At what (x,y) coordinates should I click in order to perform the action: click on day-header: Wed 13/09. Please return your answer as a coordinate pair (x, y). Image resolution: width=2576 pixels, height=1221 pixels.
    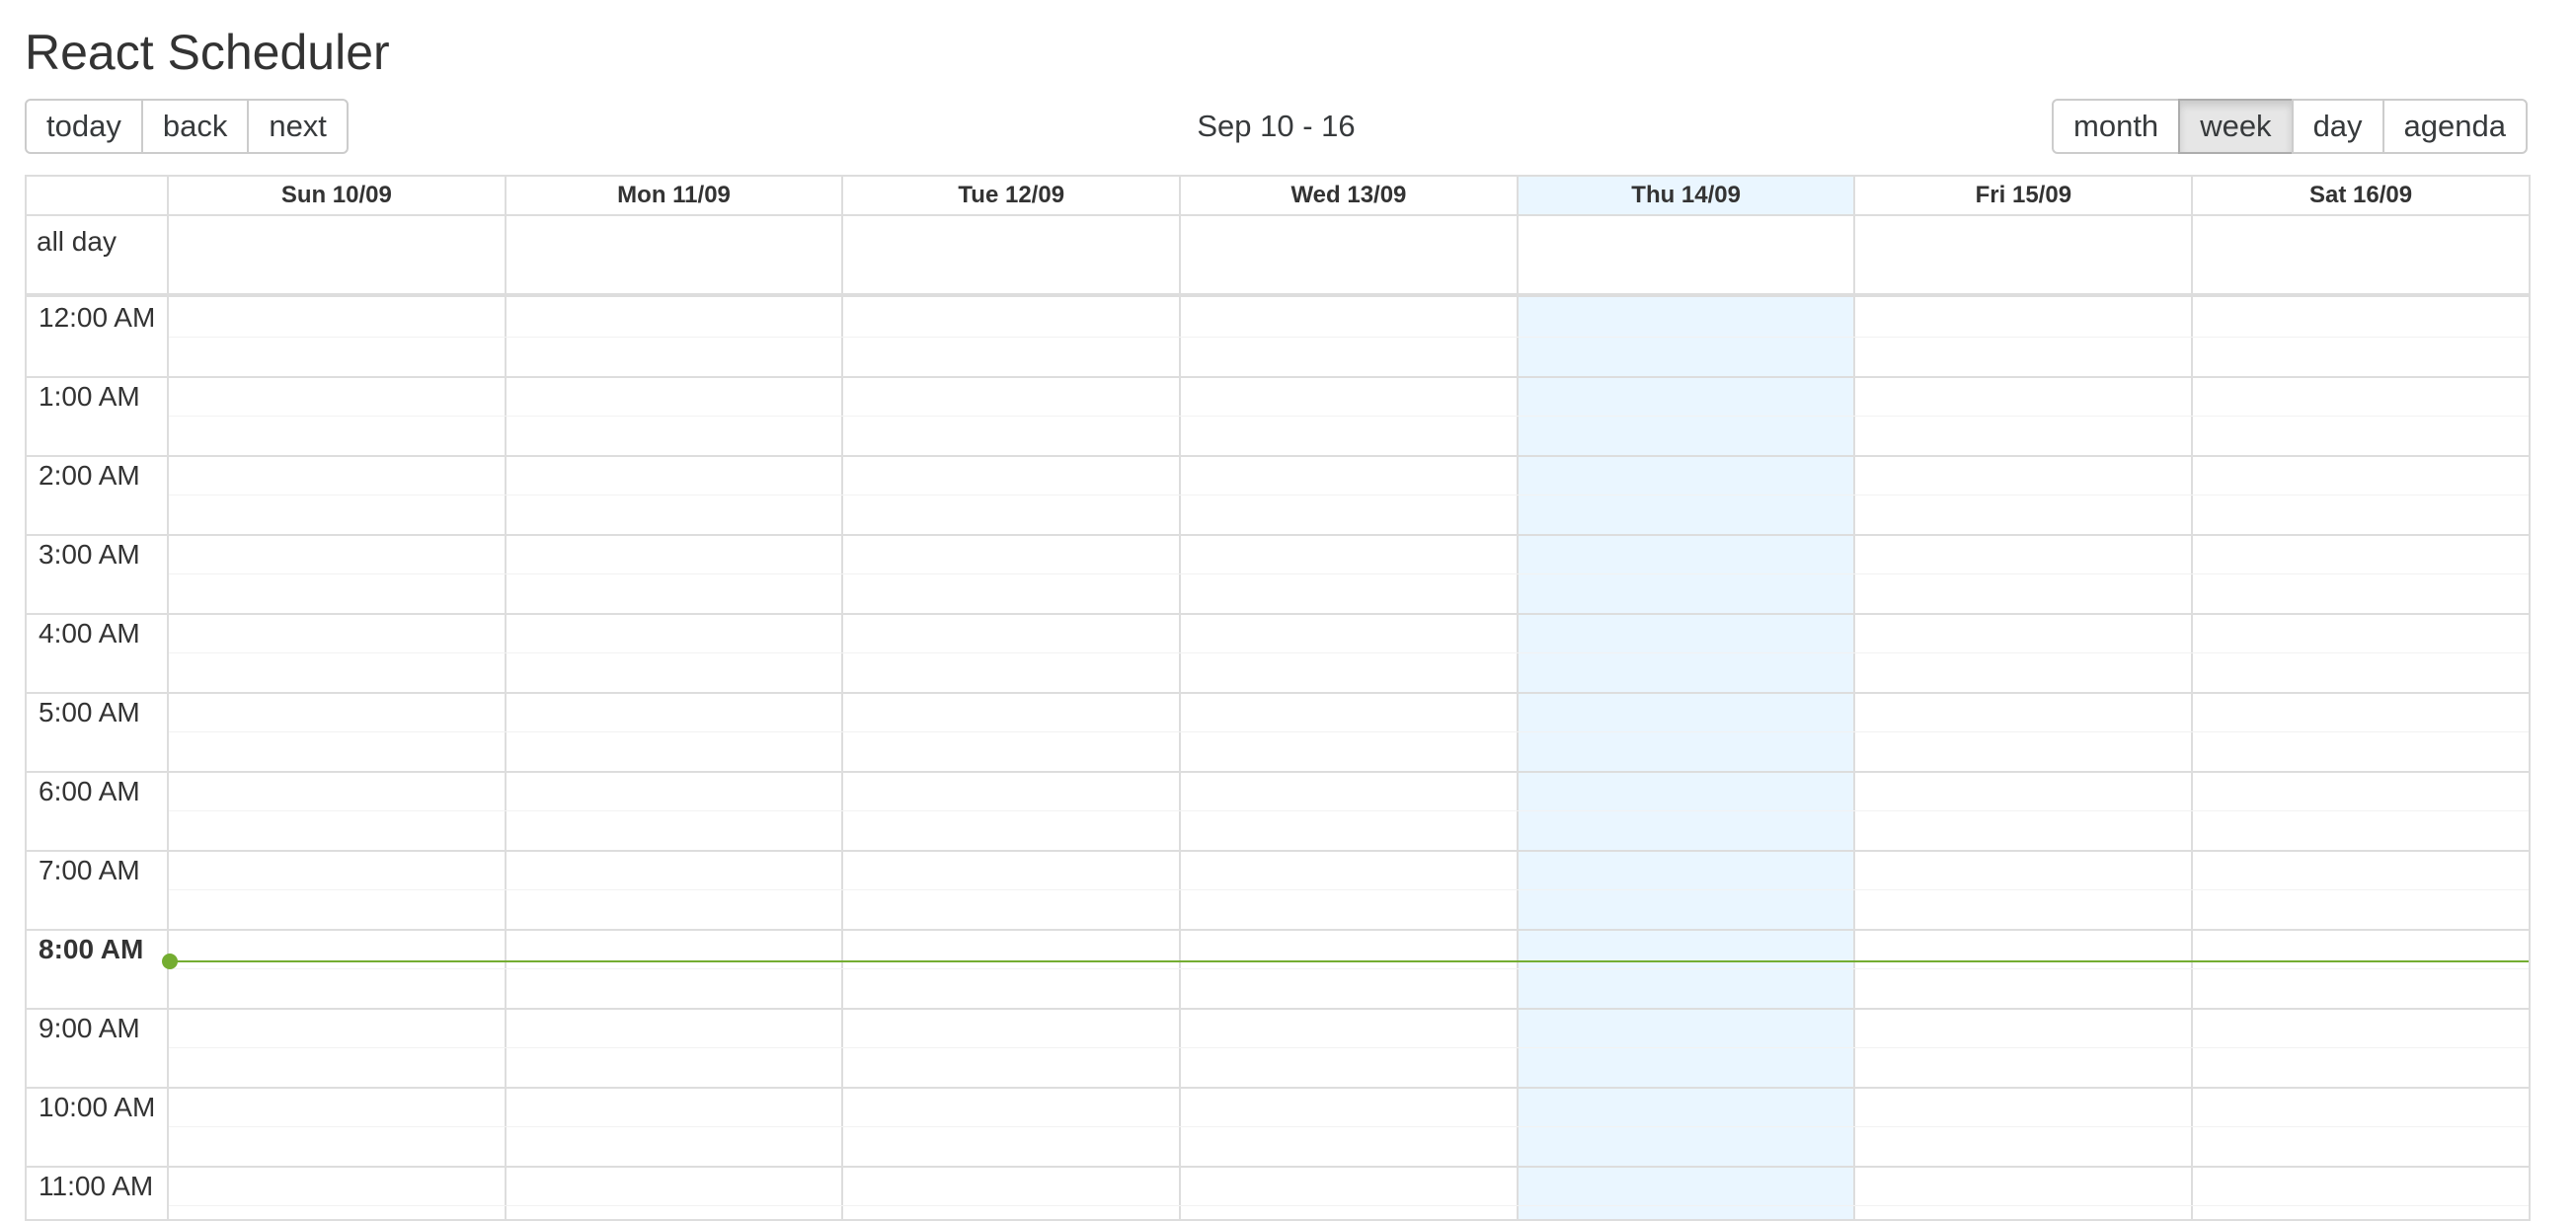
    Looking at the image, I should click on (1350, 196).